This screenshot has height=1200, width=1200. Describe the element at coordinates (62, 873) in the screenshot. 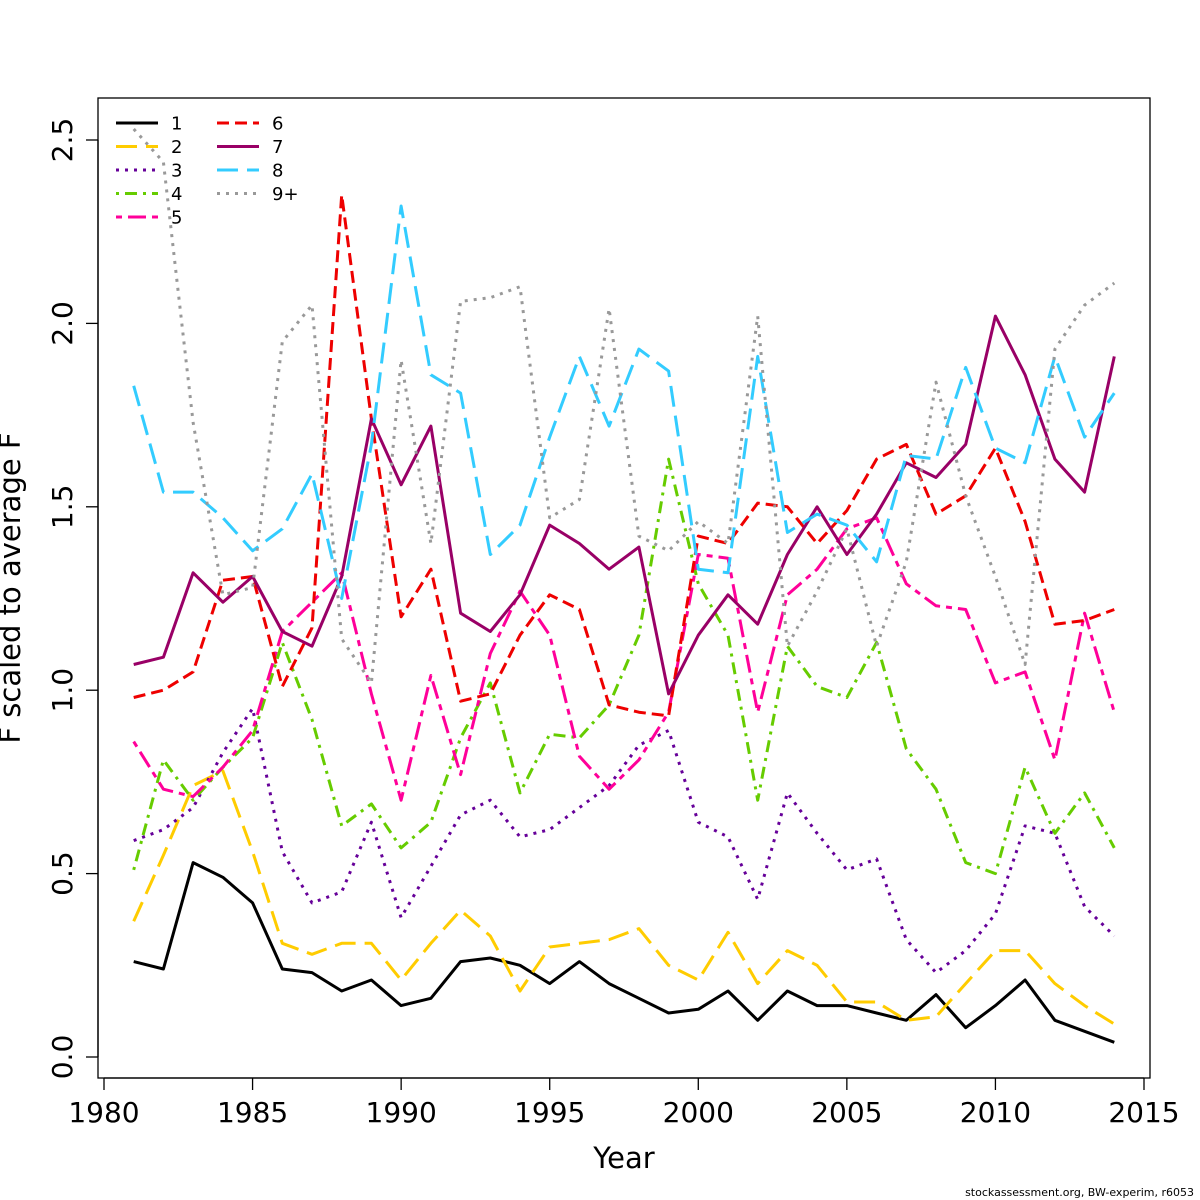

I see `y-tick-label: 0.5` at that location.